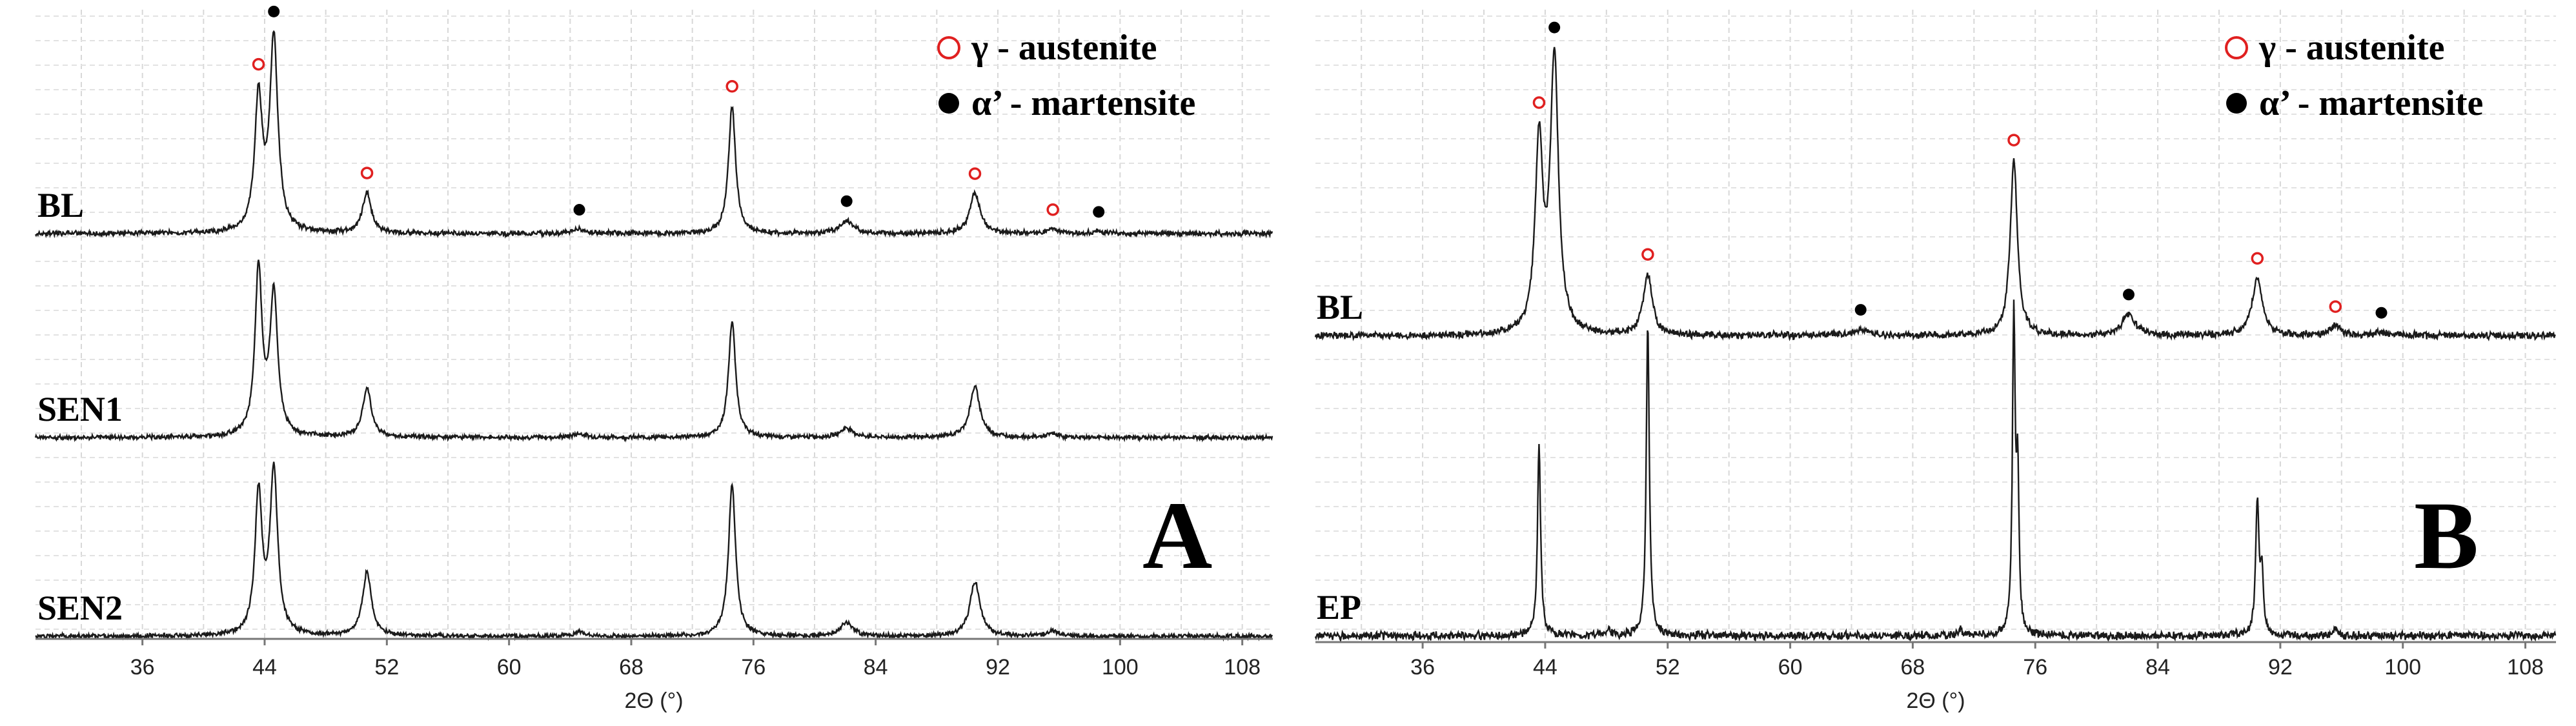 The width and height of the screenshot is (2576, 726). Describe the element at coordinates (2446, 535) in the screenshot. I see `panel-letter: B` at that location.